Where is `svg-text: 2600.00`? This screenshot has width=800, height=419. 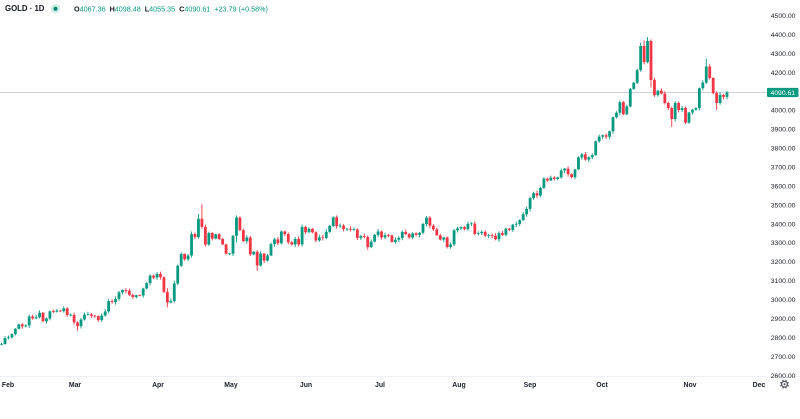 svg-text: 2600.00 is located at coordinates (783, 376).